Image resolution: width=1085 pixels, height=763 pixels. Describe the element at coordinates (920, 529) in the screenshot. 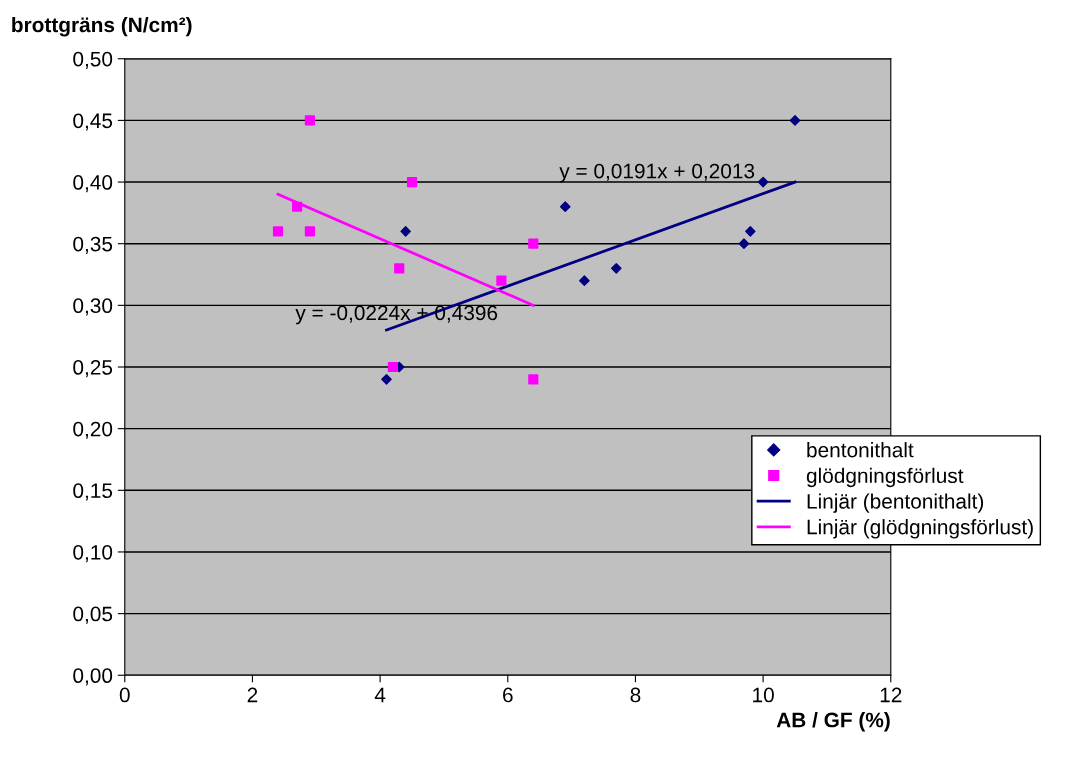

I see `legend-label: Linjär (glödgningsförlust)` at that location.